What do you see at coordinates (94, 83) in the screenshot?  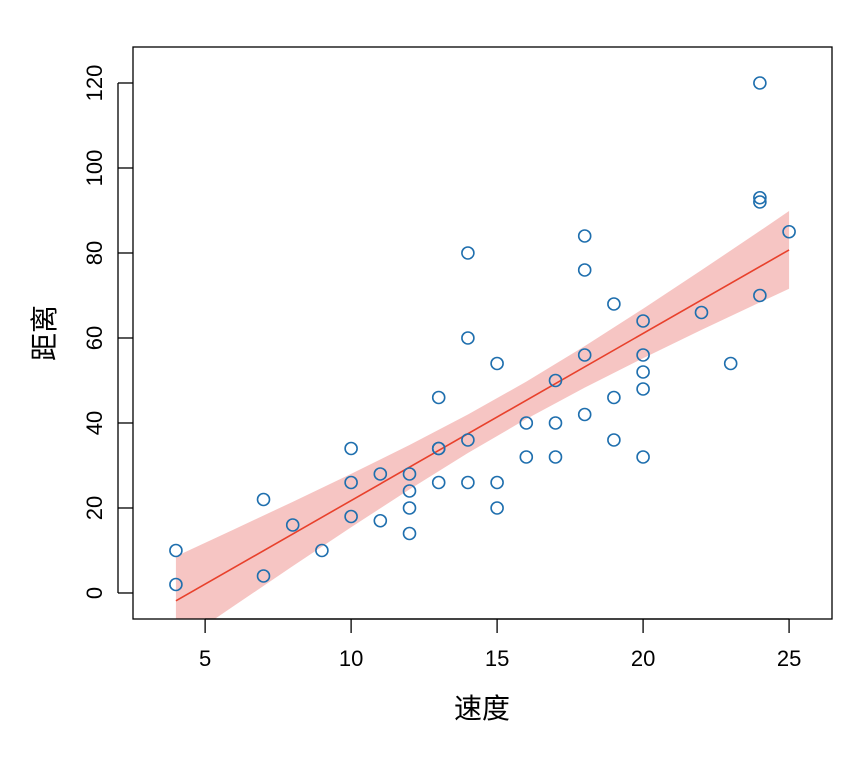 I see `y-tick-label: 120` at bounding box center [94, 83].